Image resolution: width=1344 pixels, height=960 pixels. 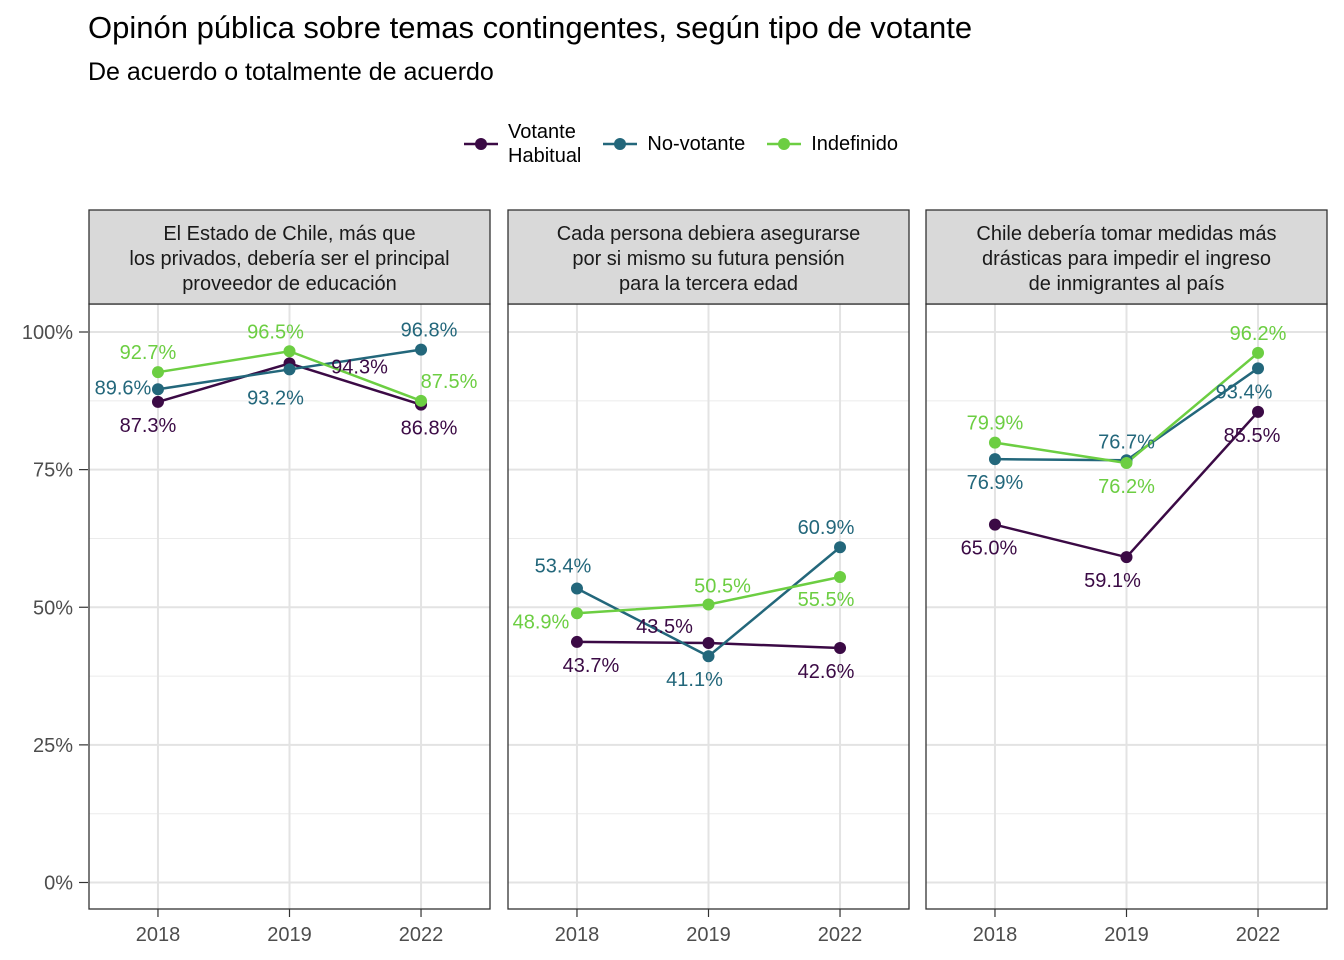 I want to click on legend-label: Indefinido, so click(x=854, y=144).